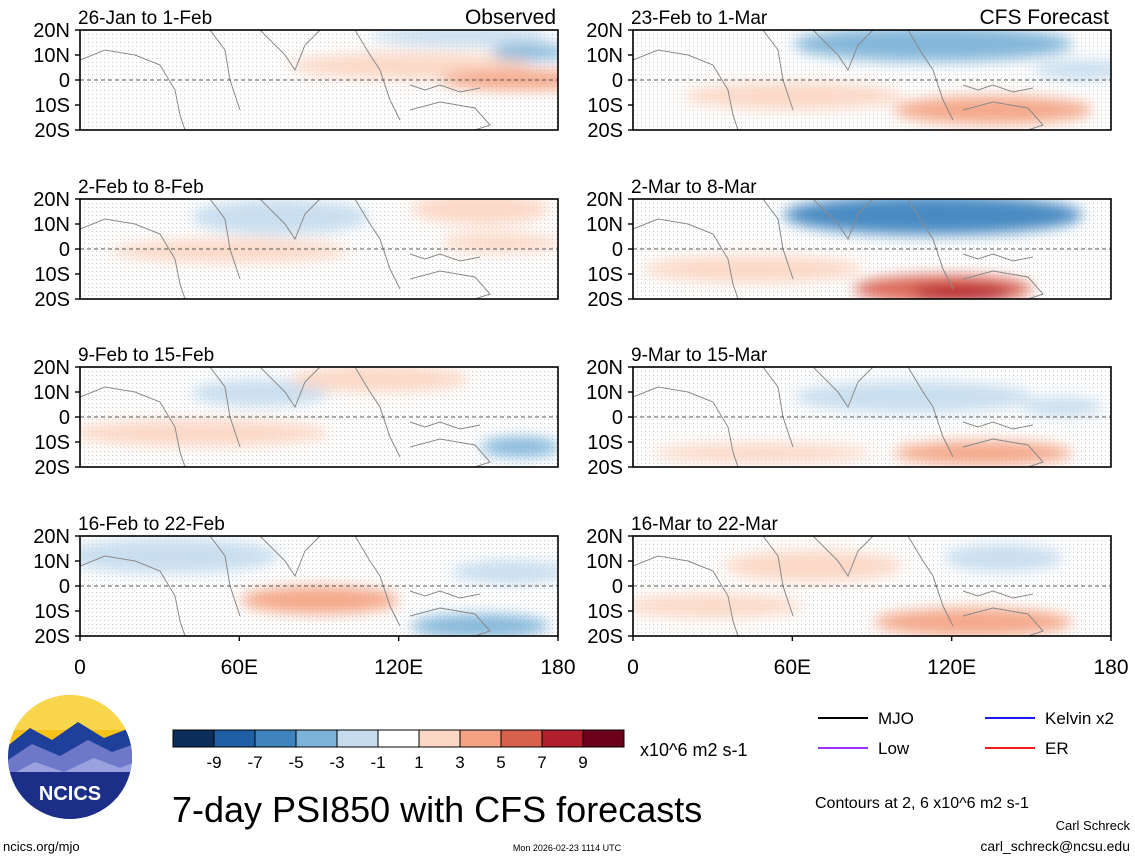 The image size is (1135, 860). What do you see at coordinates (922, 803) in the screenshot?
I see `contour-note: Contours at 2, 6 x10^6 m2 s-1` at bounding box center [922, 803].